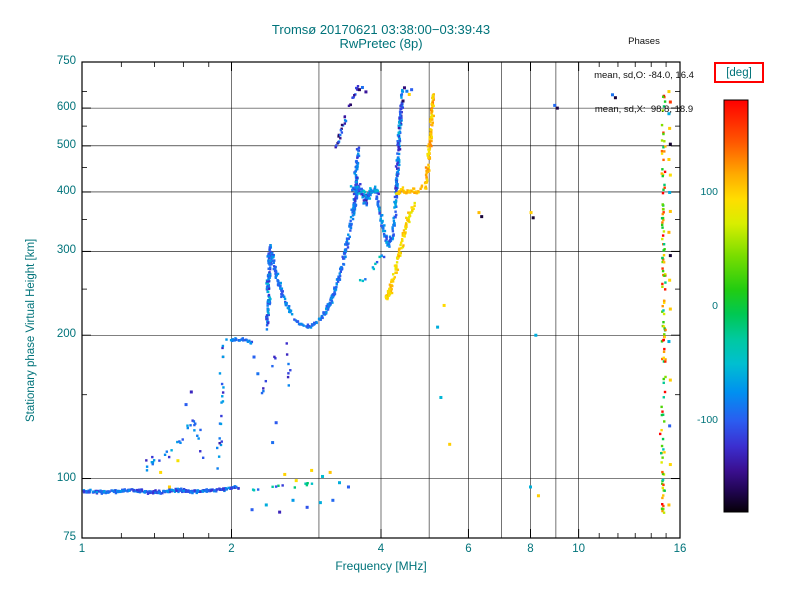  Describe the element at coordinates (644, 42) in the screenshot. I see `phases-title: Phases` at that location.